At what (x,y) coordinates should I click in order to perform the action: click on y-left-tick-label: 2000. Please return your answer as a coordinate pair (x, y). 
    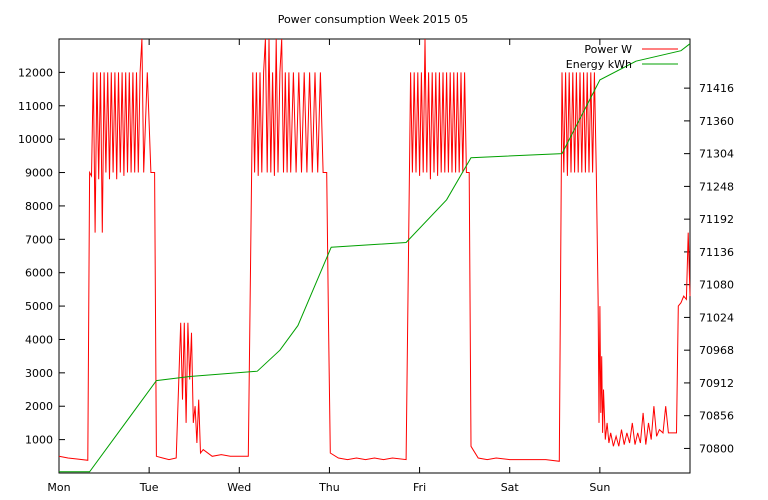
    Looking at the image, I should click on (39, 406).